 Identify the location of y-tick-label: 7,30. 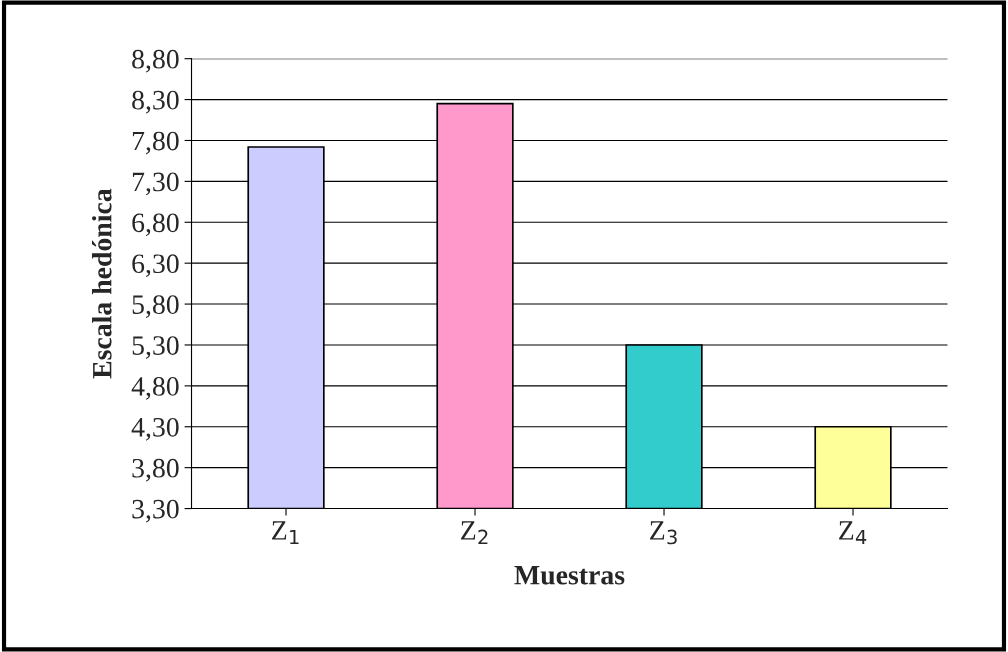
(155, 184).